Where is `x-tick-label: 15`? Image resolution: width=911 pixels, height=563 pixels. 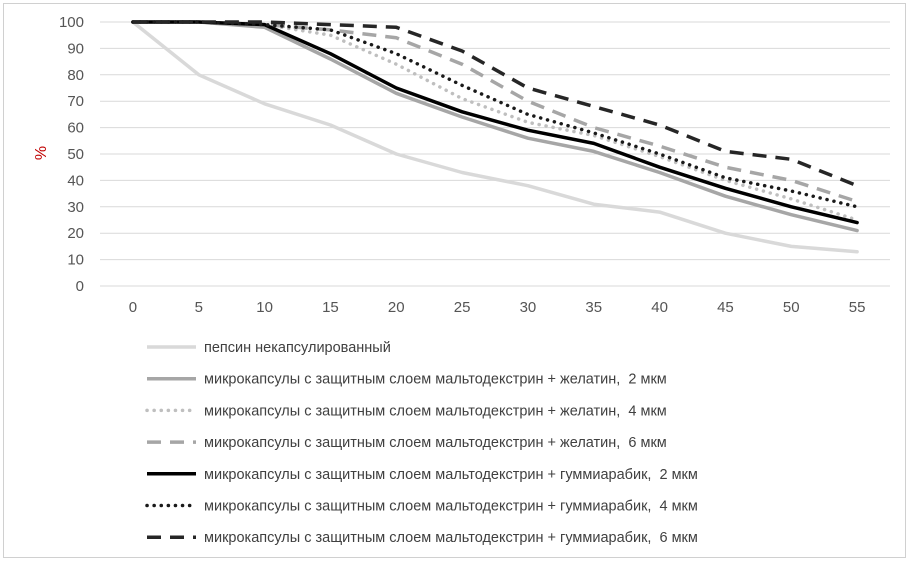
x-tick-label: 15 is located at coordinates (330, 307).